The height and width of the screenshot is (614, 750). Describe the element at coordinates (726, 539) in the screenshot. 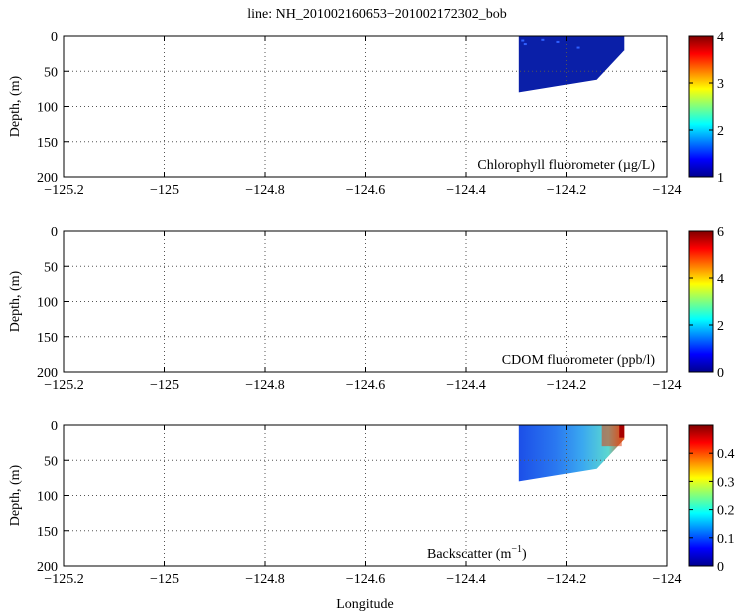

I see `colorbar-tick-label: 0.1` at that location.